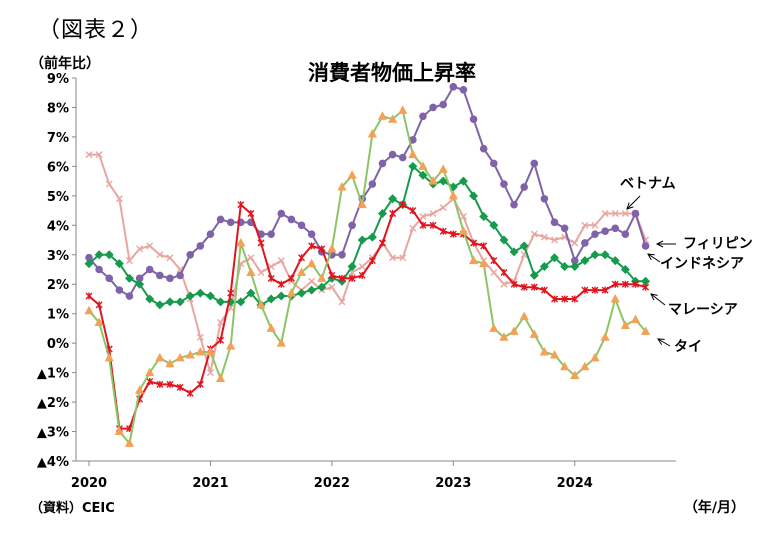 The height and width of the screenshot is (549, 776). Describe the element at coordinates (58, 79) in the screenshot. I see `y-tick-label: 9%` at that location.